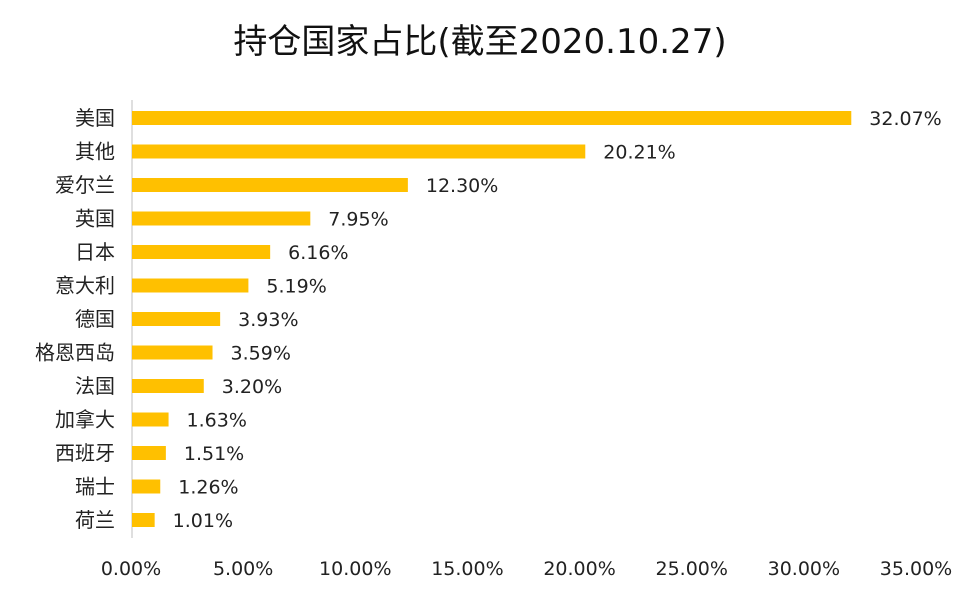  What do you see at coordinates (75, 353) in the screenshot?
I see `category-label: 格恩西岛` at bounding box center [75, 353].